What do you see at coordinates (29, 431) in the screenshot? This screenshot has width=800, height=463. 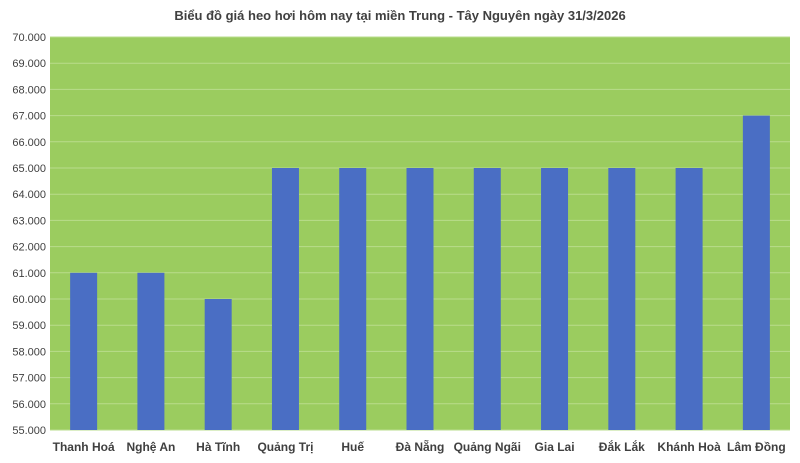 I see `y-tick-label: 55.000` at bounding box center [29, 431].